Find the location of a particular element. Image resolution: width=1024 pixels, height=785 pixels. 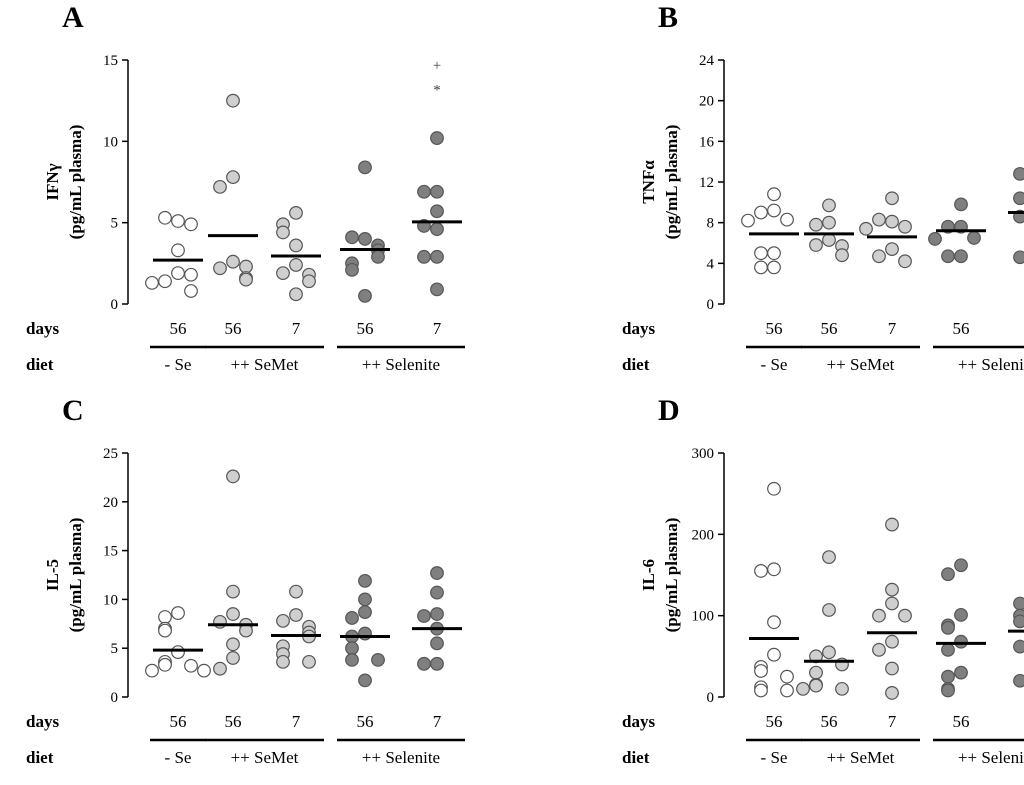

y-axis-label-name: IL-6 is located at coordinates (648, 575).